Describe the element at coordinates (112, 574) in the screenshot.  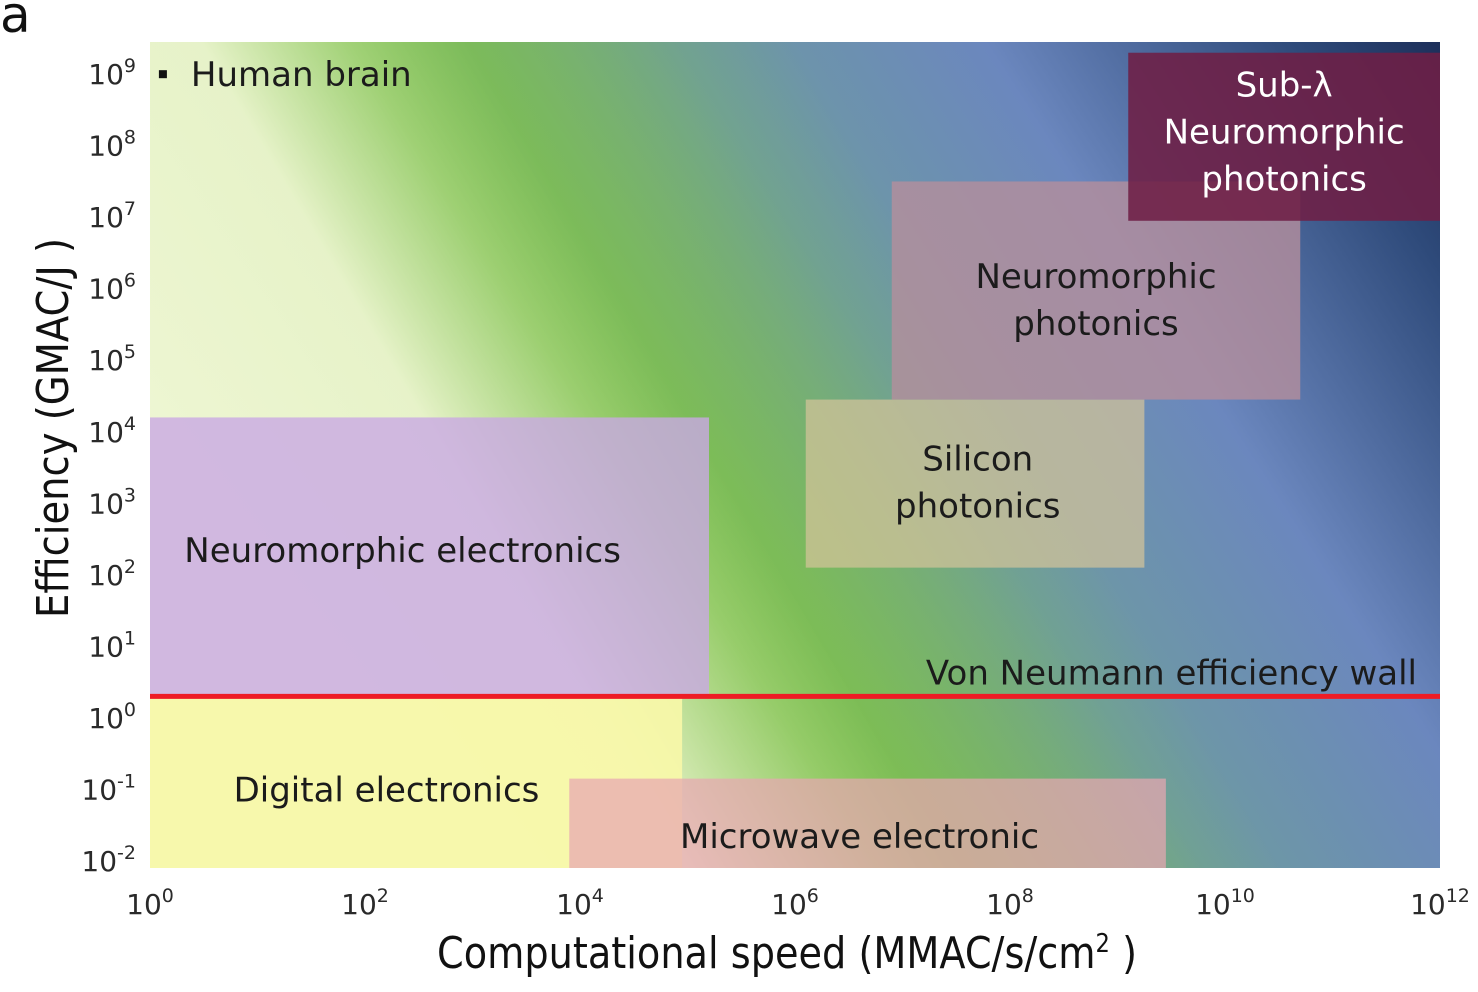
I see `y-tick-label: 10²` at that location.